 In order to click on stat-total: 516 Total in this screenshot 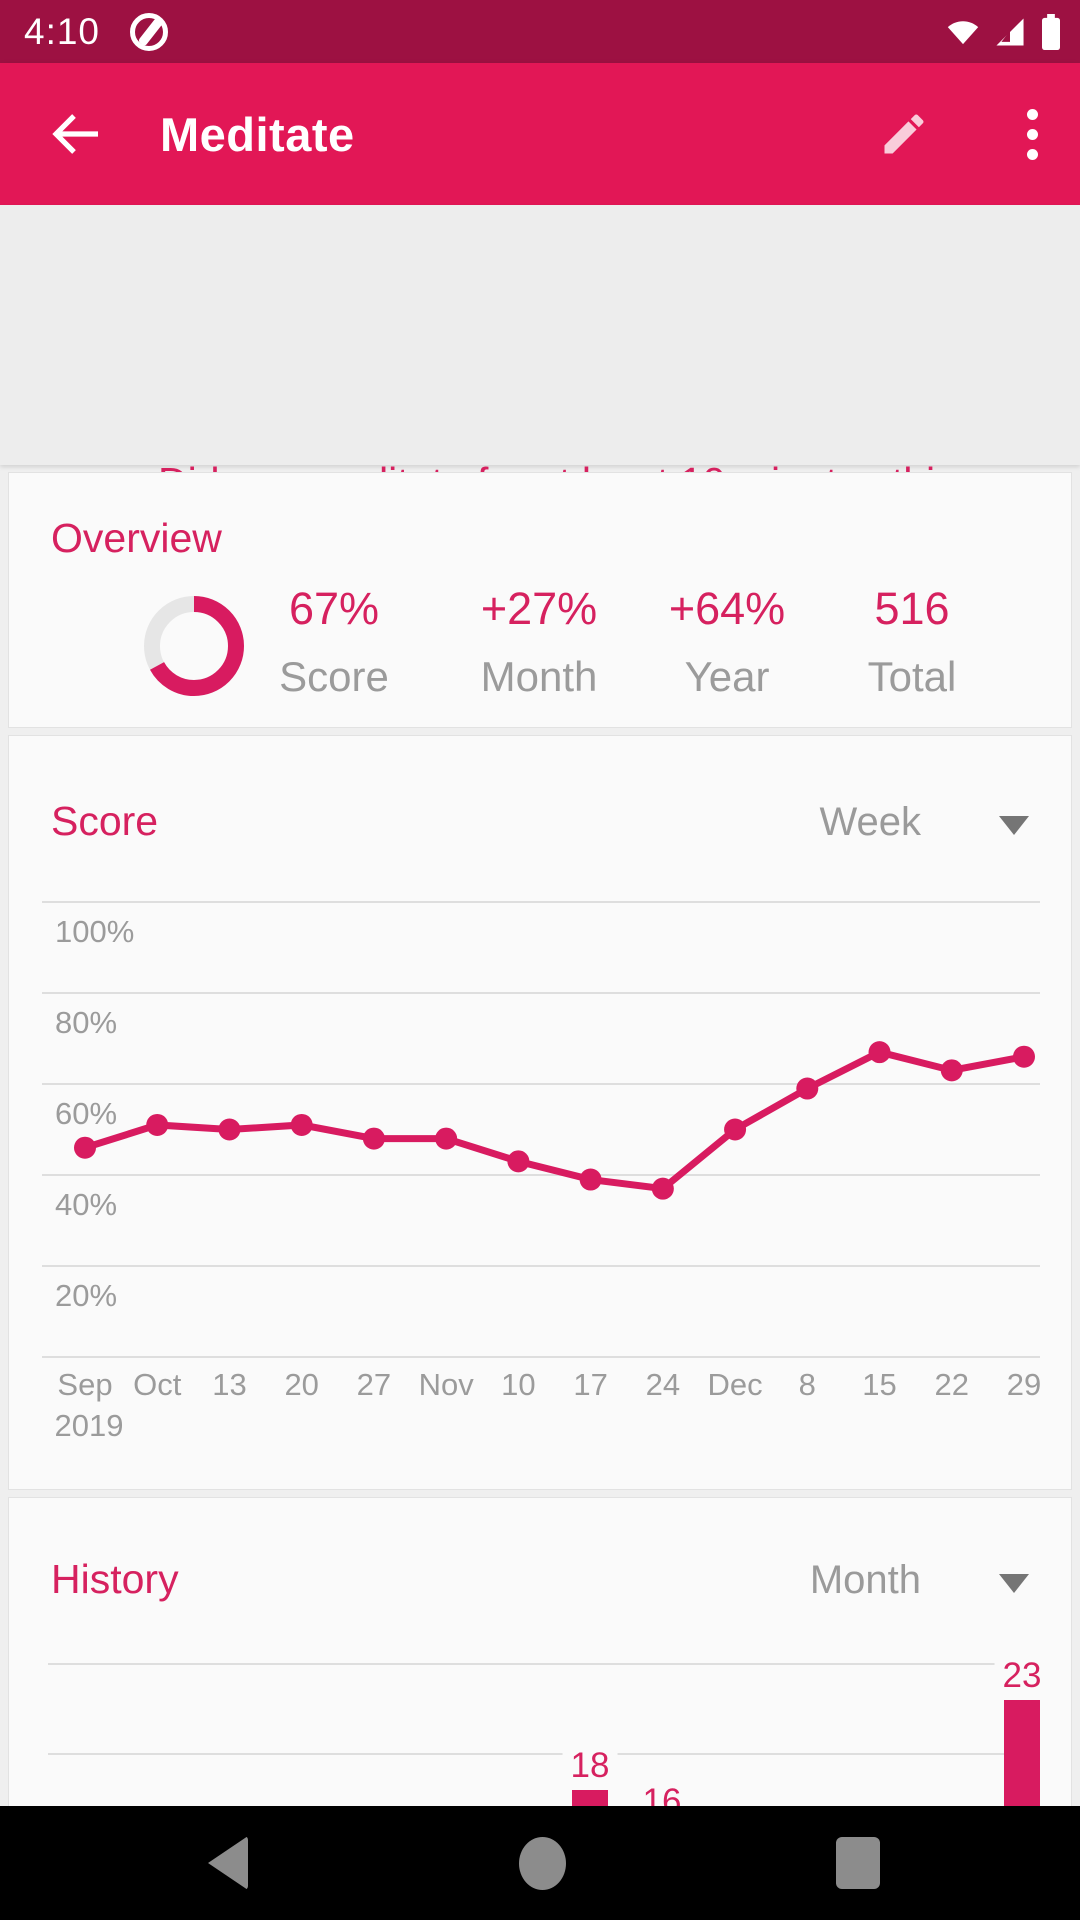, I will do `click(912, 641)`.